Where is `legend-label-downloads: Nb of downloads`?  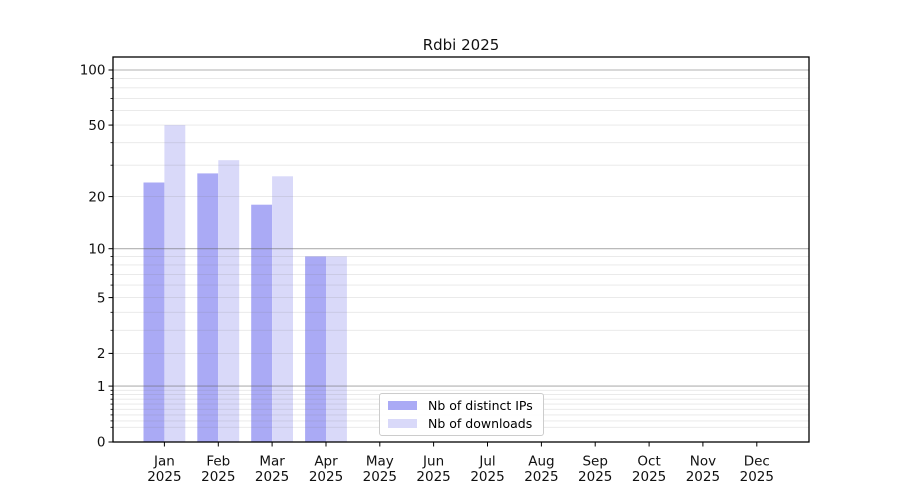 legend-label-downloads: Nb of downloads is located at coordinates (480, 423).